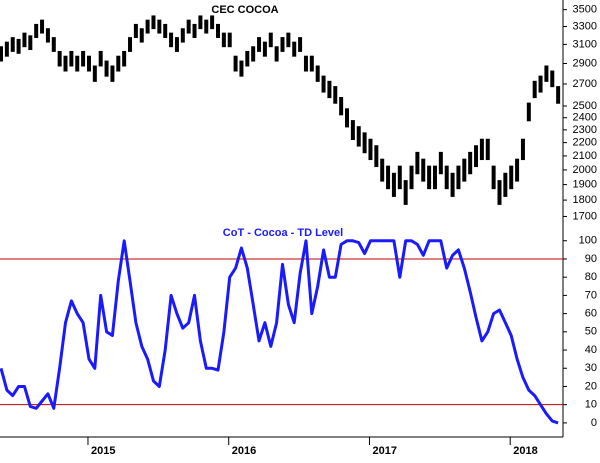 This screenshot has height=463, width=600. Describe the element at coordinates (591, 386) in the screenshot. I see `y-tick-label: 20` at that location.